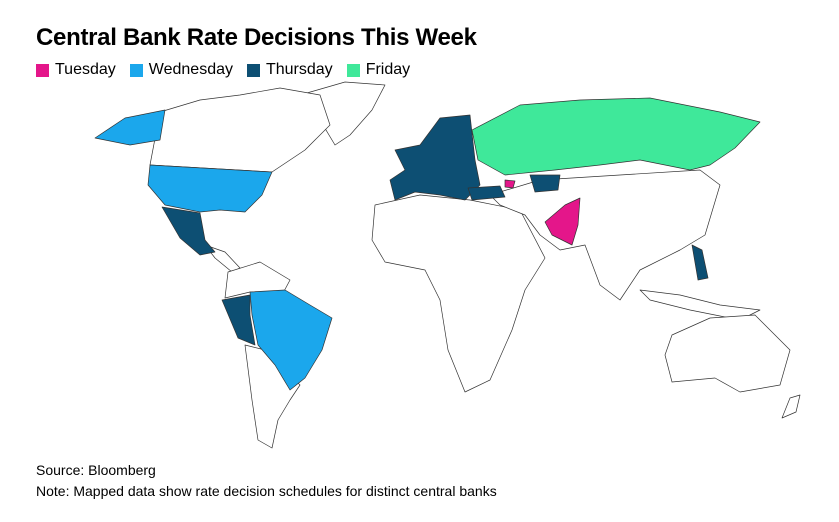  Describe the element at coordinates (96, 470) in the screenshot. I see `source: Source: Bloomberg` at that location.